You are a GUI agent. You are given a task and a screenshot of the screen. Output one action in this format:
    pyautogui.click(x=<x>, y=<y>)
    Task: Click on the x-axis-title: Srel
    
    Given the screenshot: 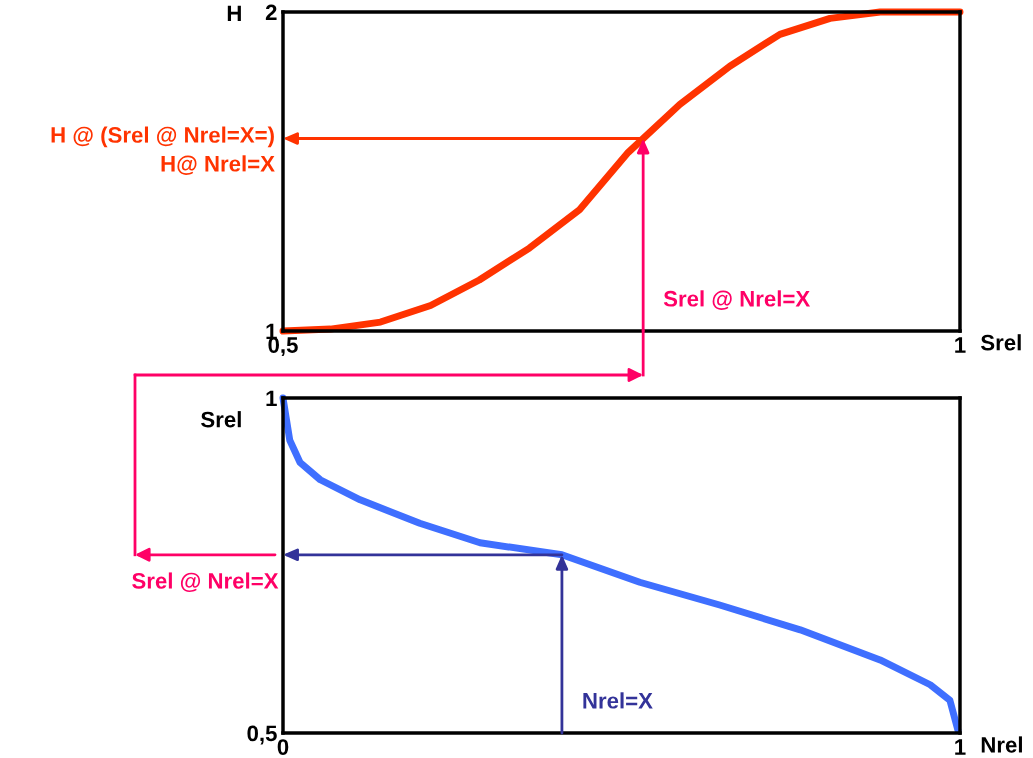 What is the action you would take?
    pyautogui.click(x=1000, y=342)
    